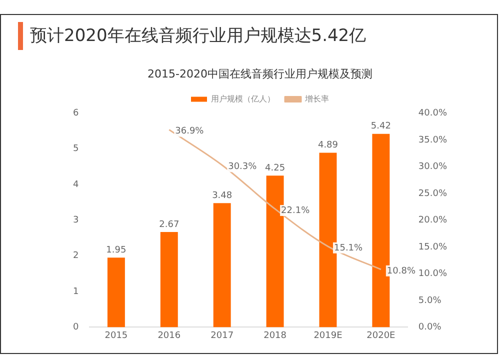 This screenshot has width=500, height=362. Describe the element at coordinates (169, 225) in the screenshot. I see `data-label: 2.67` at that location.